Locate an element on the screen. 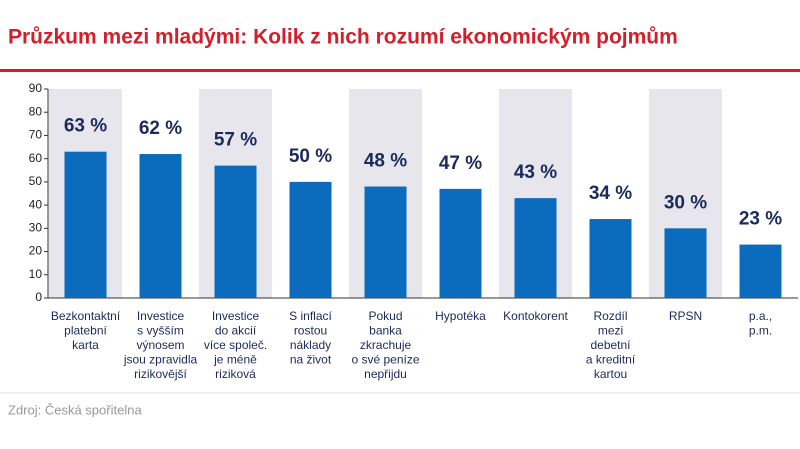 This screenshot has width=800, height=449. value-label: 23 % is located at coordinates (760, 219).